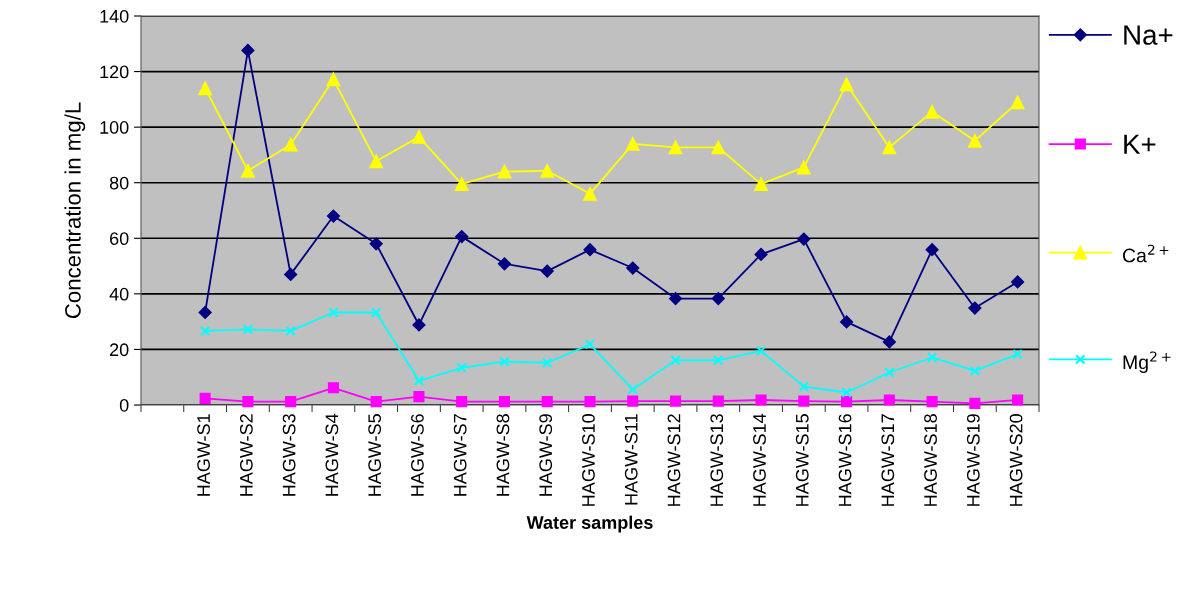 This screenshot has width=1198, height=596. I want to click on x-tick-label: HAGW-S2, so click(246, 455).